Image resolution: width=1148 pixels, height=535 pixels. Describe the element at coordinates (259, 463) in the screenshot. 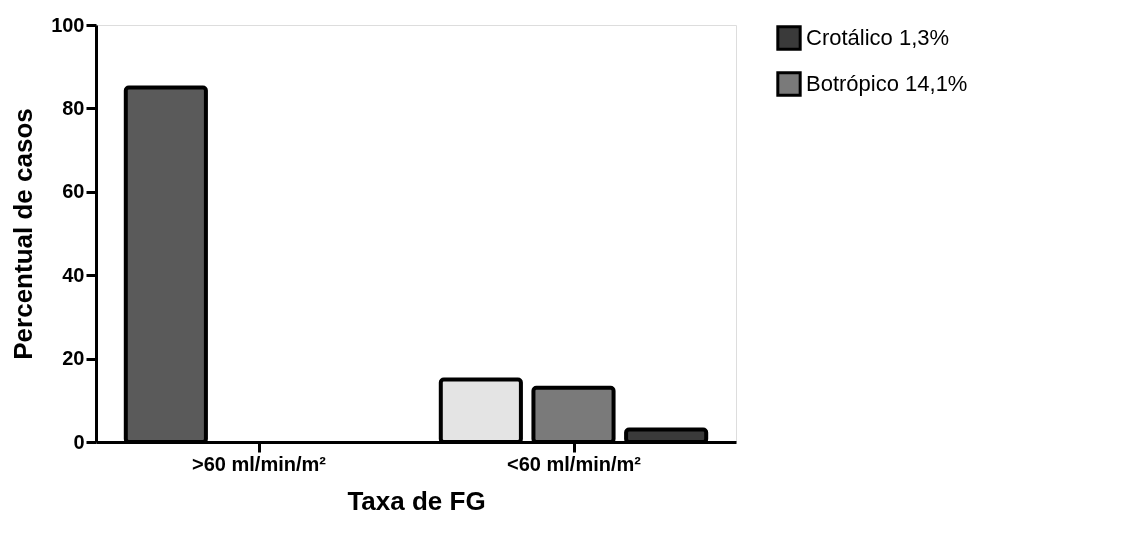

I see `x-tick-label: >60 ml/min/m²` at that location.